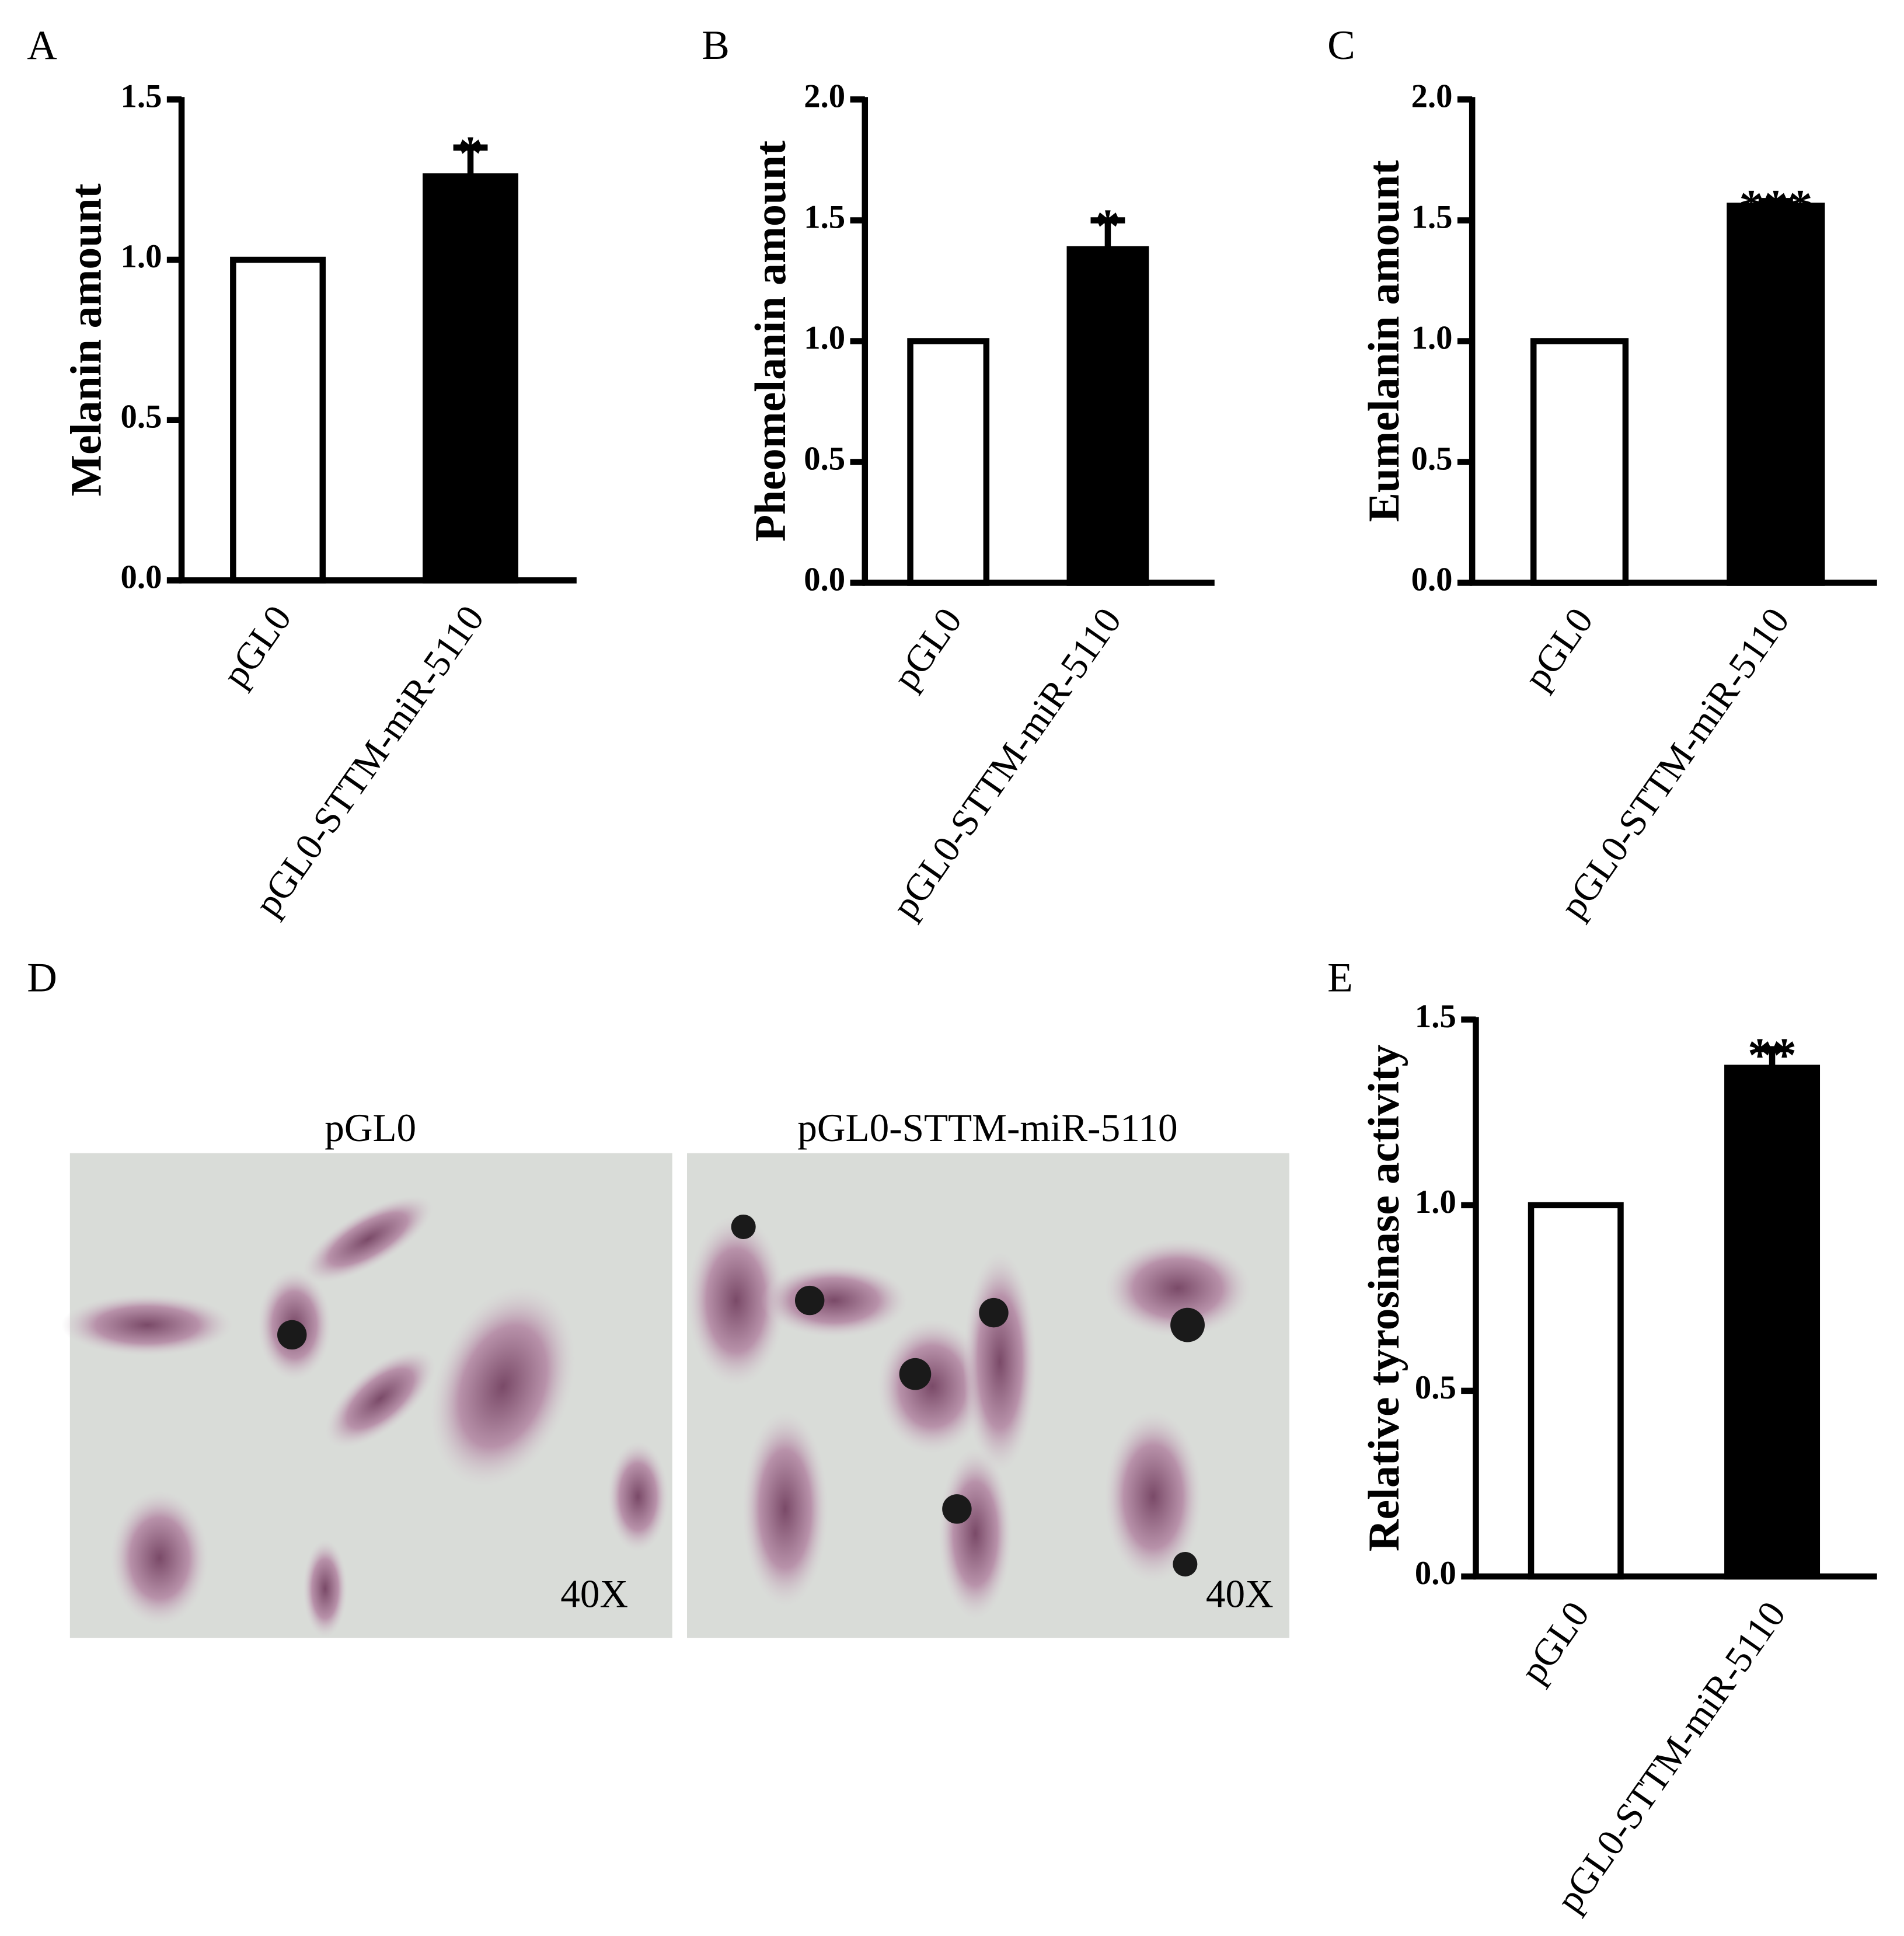 This screenshot has width=1904, height=1936. What do you see at coordinates (771, 342) in the screenshot?
I see `y-axis-label: Pheomelanin amount` at bounding box center [771, 342].